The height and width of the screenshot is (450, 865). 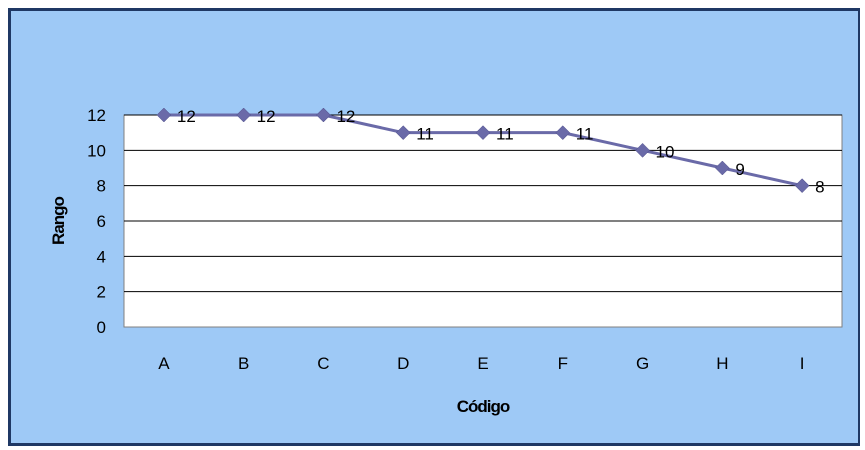 I want to click on data-label: 8, so click(x=819, y=187).